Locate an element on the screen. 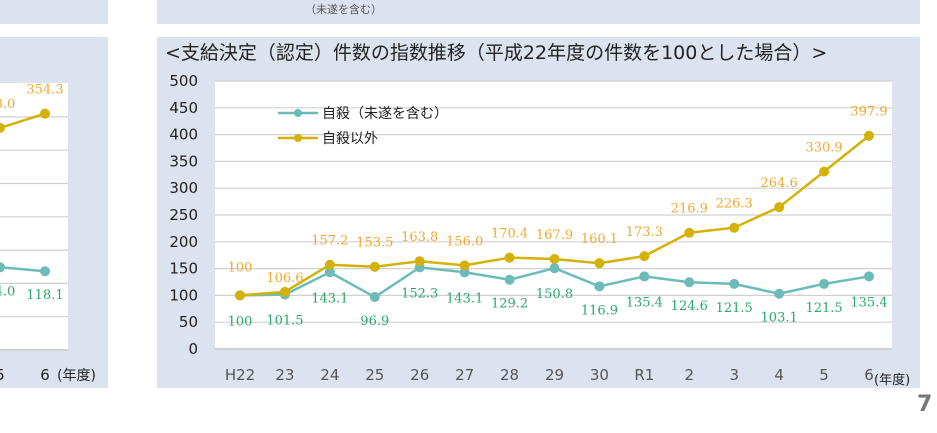  x-tick-label: 4 is located at coordinates (779, 375).